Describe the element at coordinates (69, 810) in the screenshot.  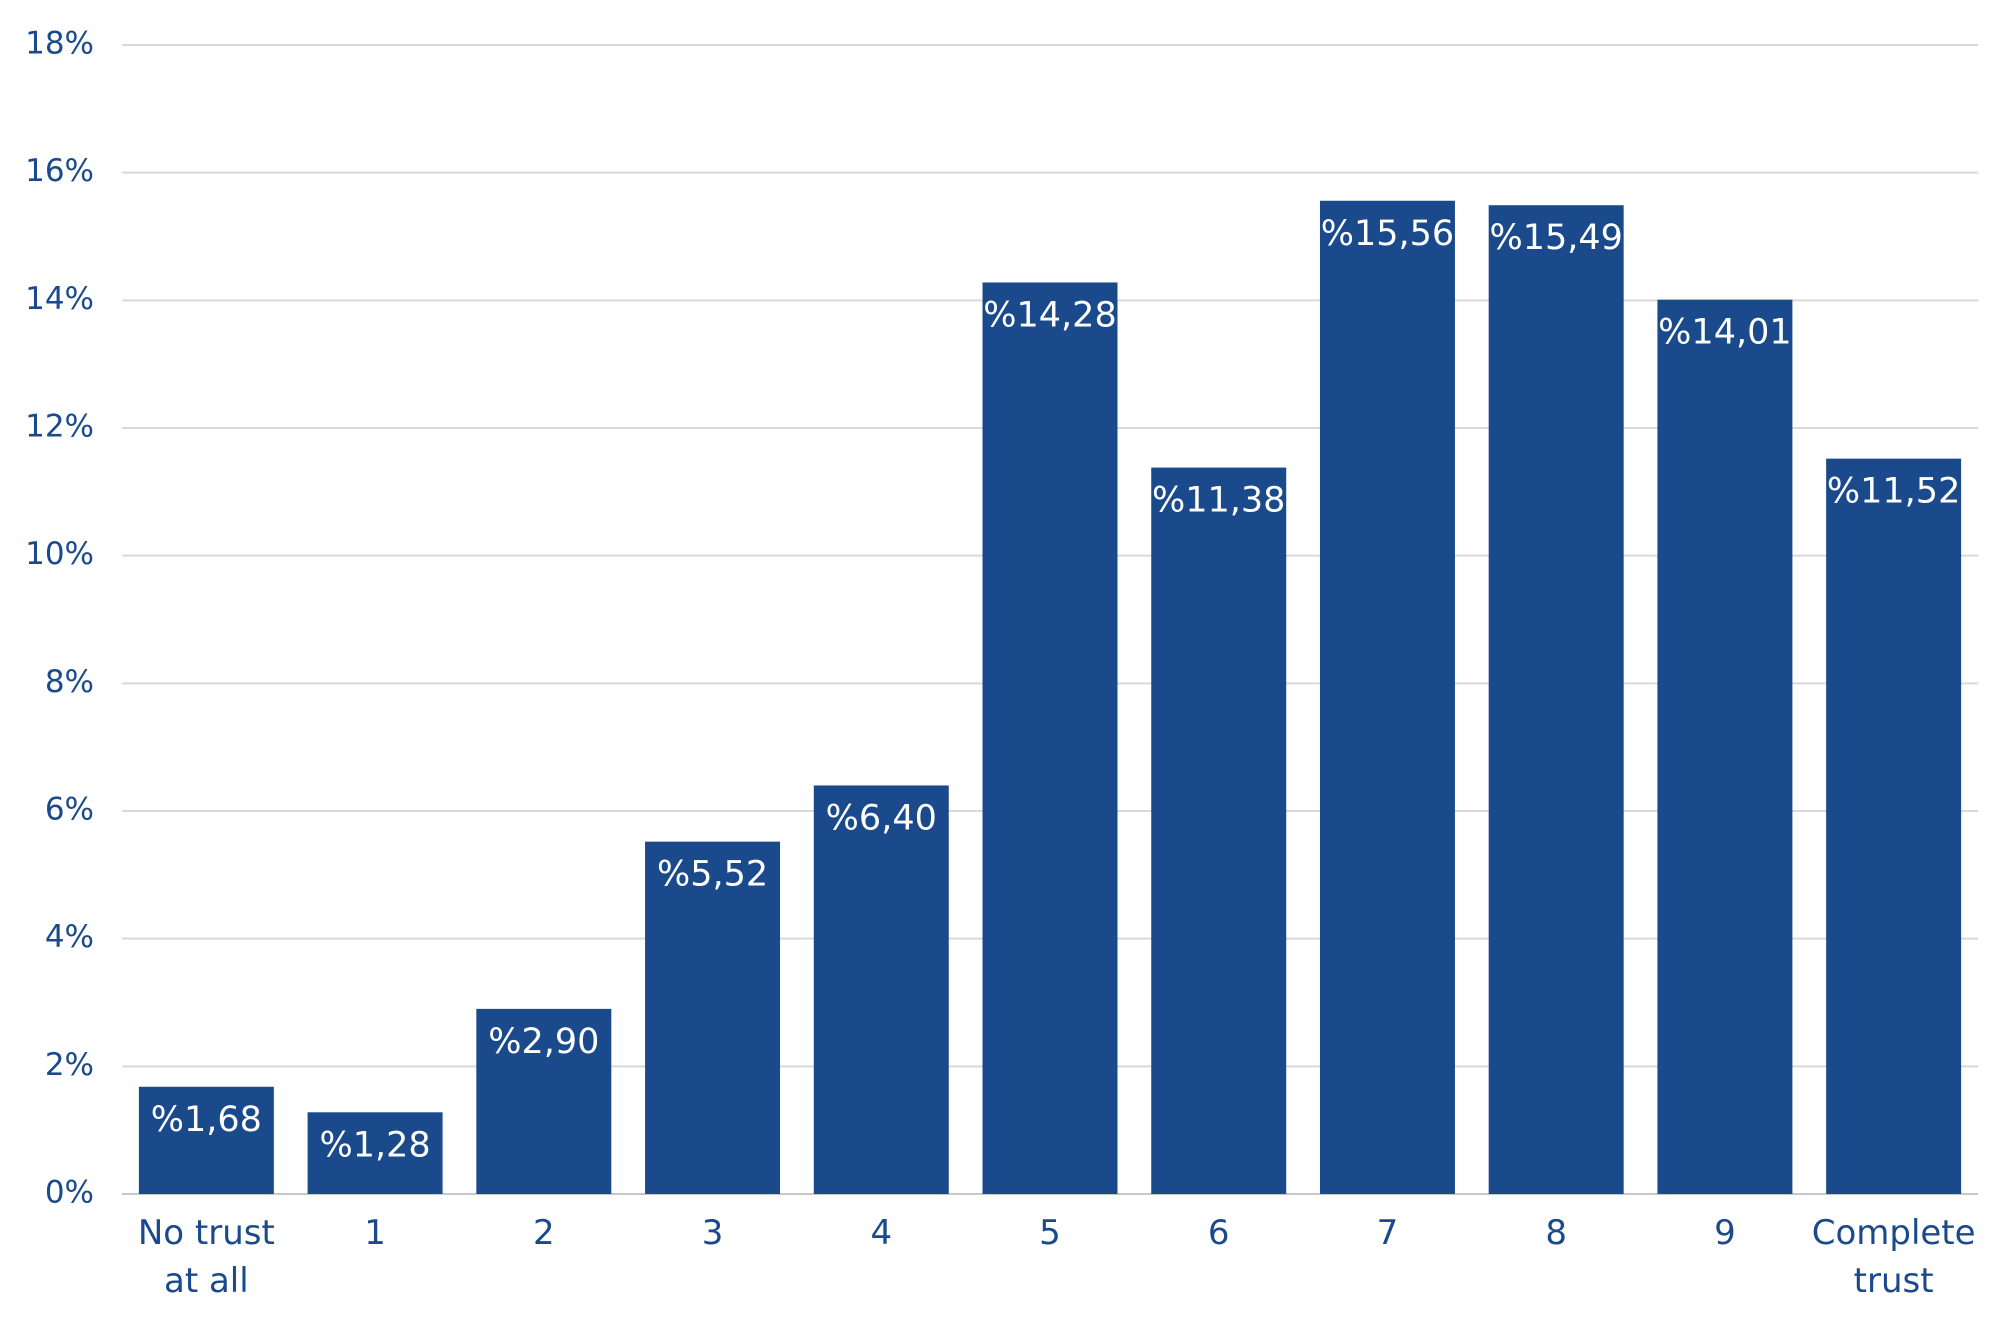
I see `y-tick-label: 6%` at that location.